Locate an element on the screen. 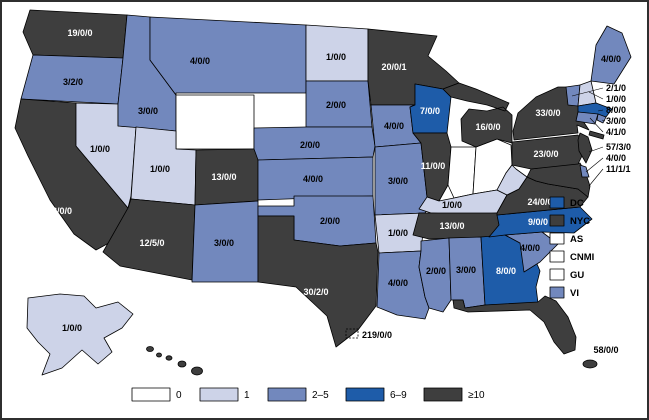  value-label-hi: 219/0/0 is located at coordinates (377, 335).